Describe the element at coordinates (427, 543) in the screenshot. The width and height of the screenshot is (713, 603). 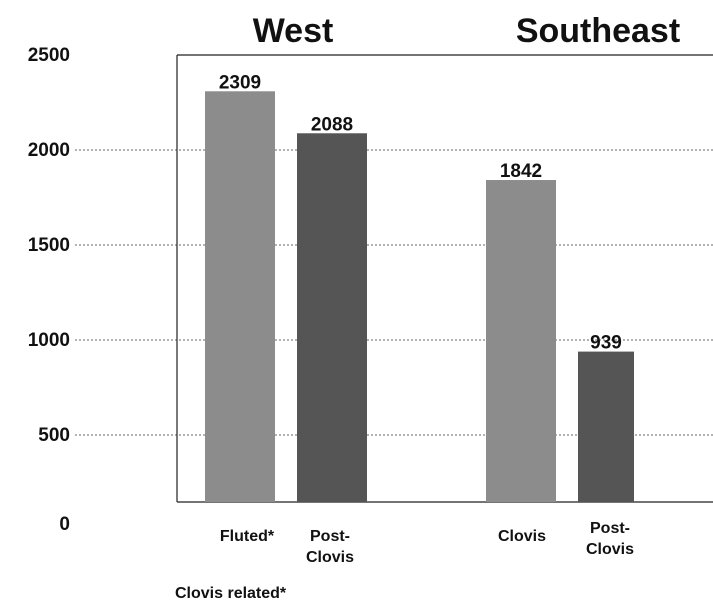
I see `category-labels: Fluted* Post- Clovis Clovis Post- Clovis` at that location.